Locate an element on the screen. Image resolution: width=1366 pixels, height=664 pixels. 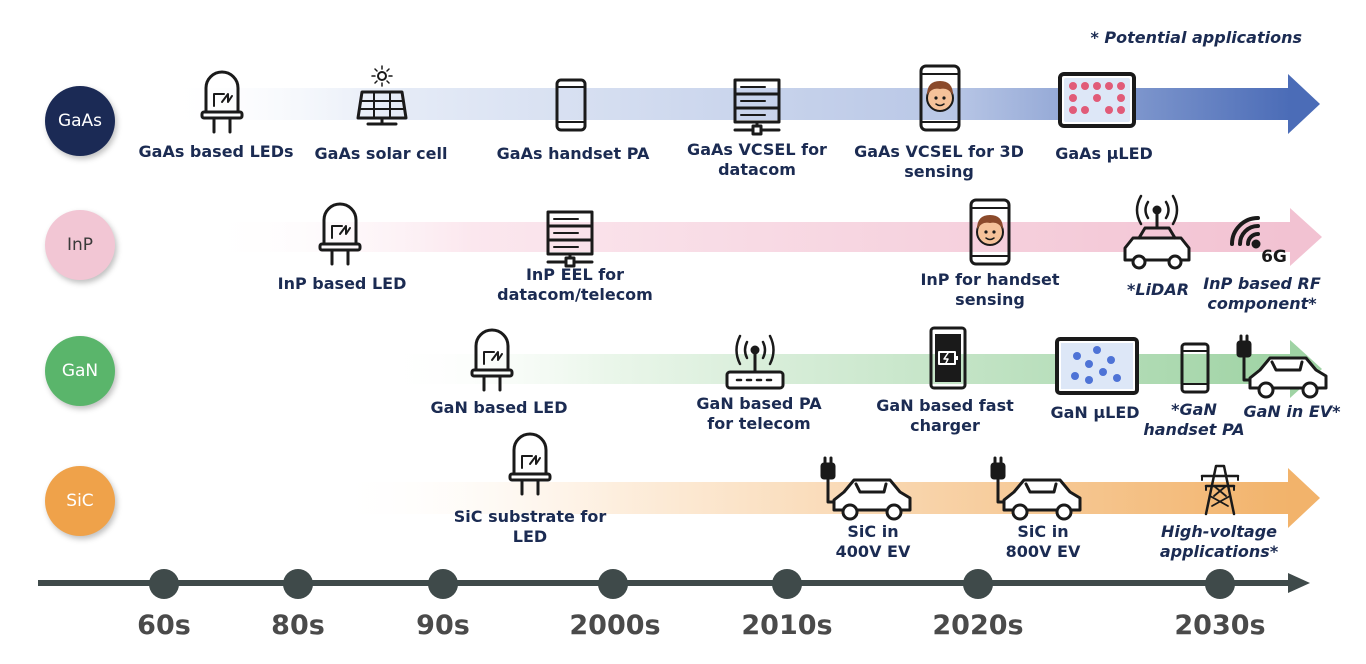
milestone-label: SiC in 400V EV is located at coordinates (873, 542).